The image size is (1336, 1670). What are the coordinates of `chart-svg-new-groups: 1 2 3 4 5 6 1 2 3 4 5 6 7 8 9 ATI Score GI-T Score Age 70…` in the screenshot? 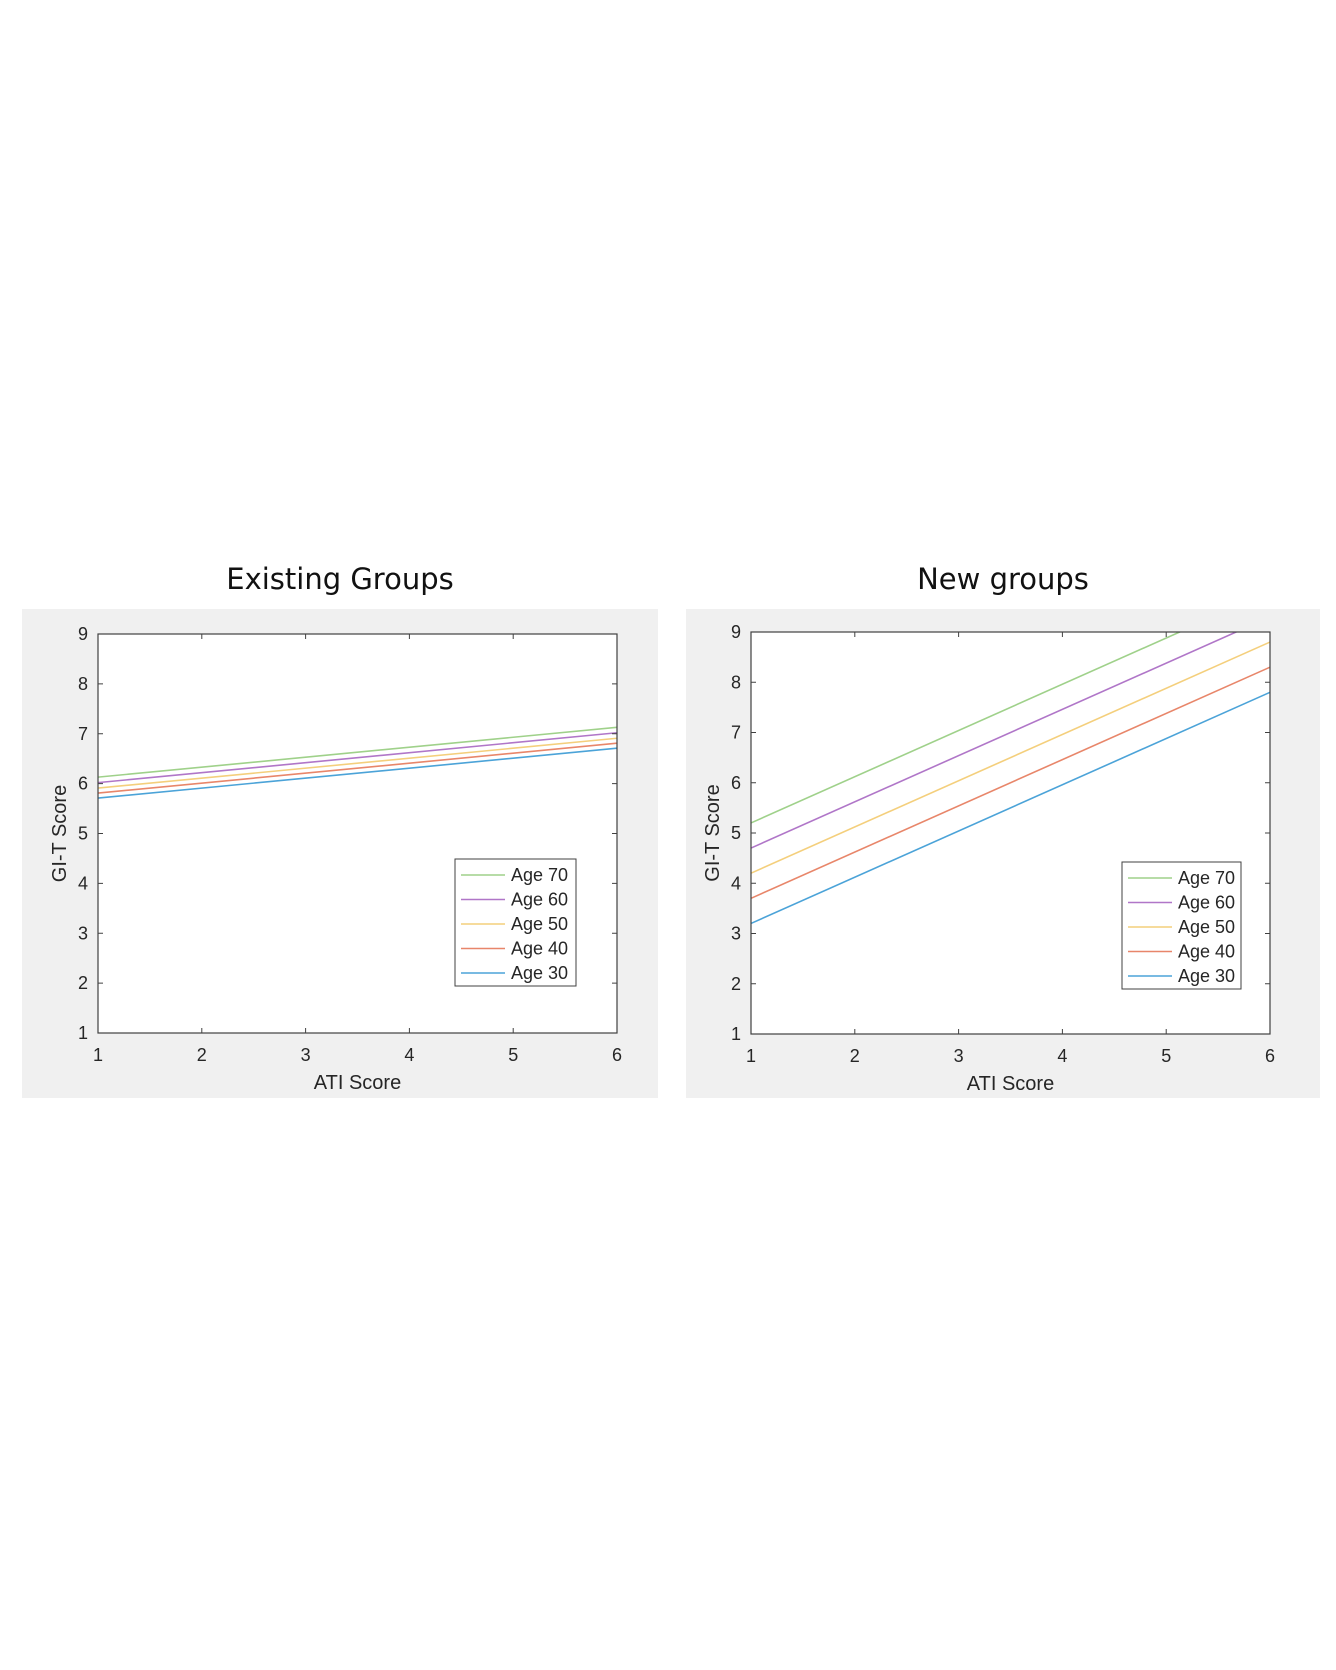 It's located at (988, 858).